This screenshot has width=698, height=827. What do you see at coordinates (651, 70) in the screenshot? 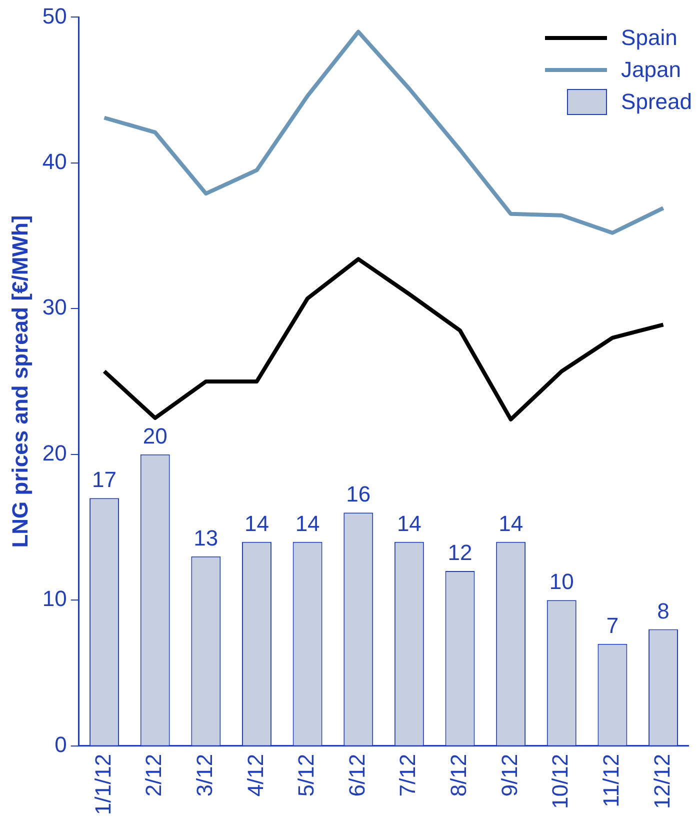
I see `legend-label: Japan` at bounding box center [651, 70].